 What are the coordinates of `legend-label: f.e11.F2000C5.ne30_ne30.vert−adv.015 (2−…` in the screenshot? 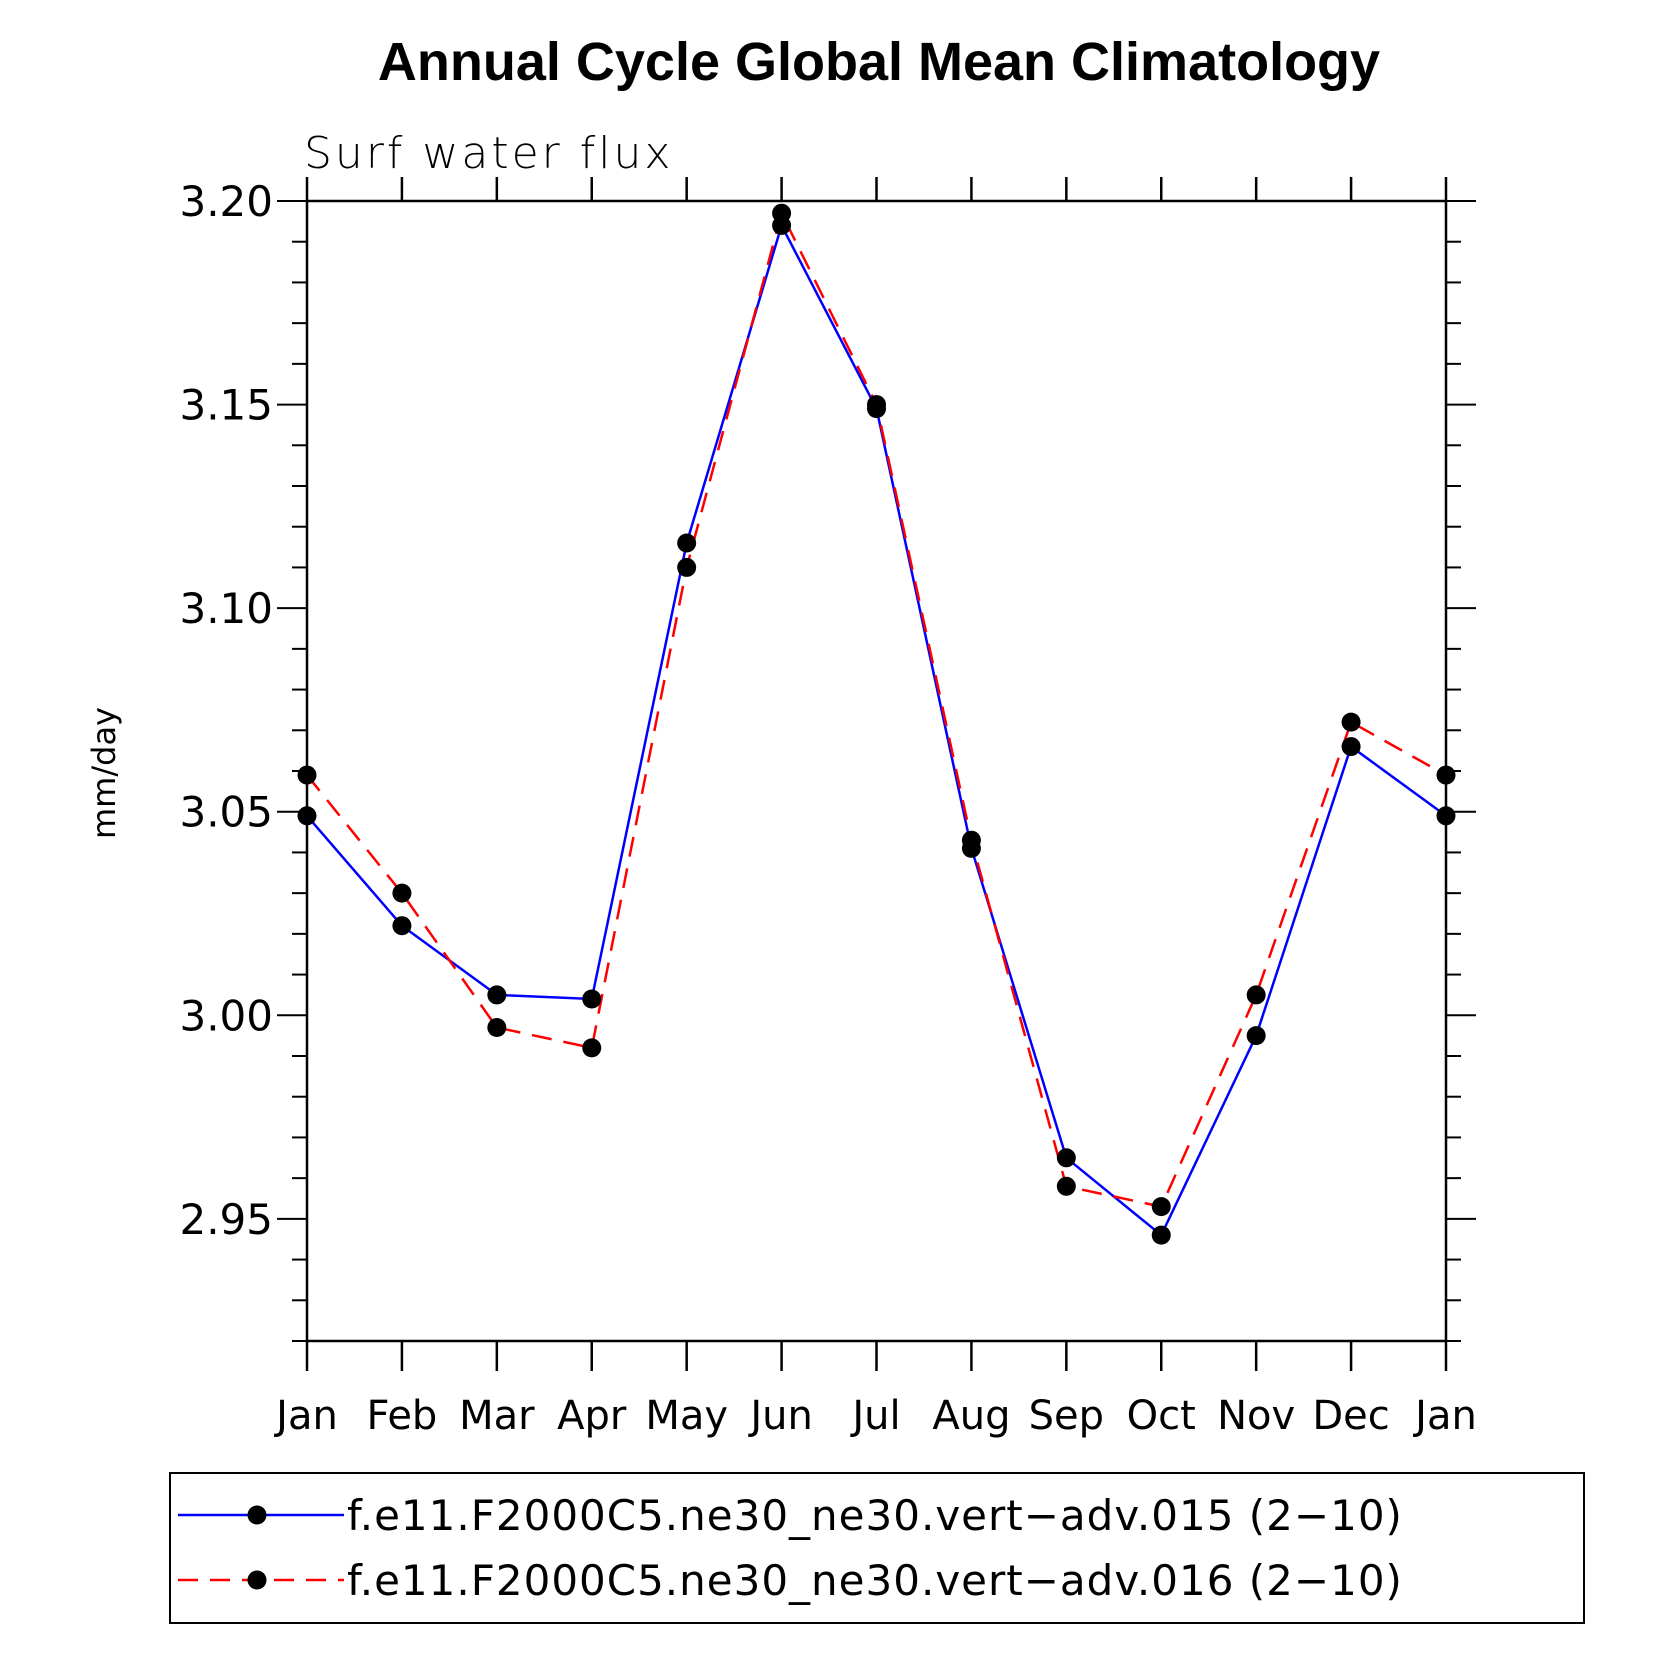 It's located at (875, 1515).